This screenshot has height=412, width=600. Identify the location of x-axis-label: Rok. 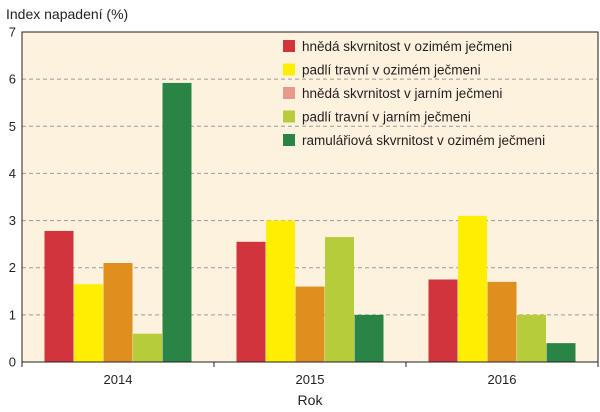
(311, 400).